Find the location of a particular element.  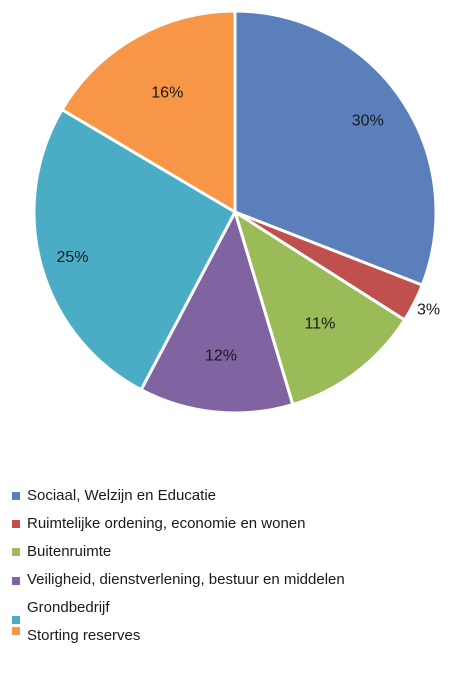

legend-item: Sociaal, Welzijn en Educatie is located at coordinates (230, 501).